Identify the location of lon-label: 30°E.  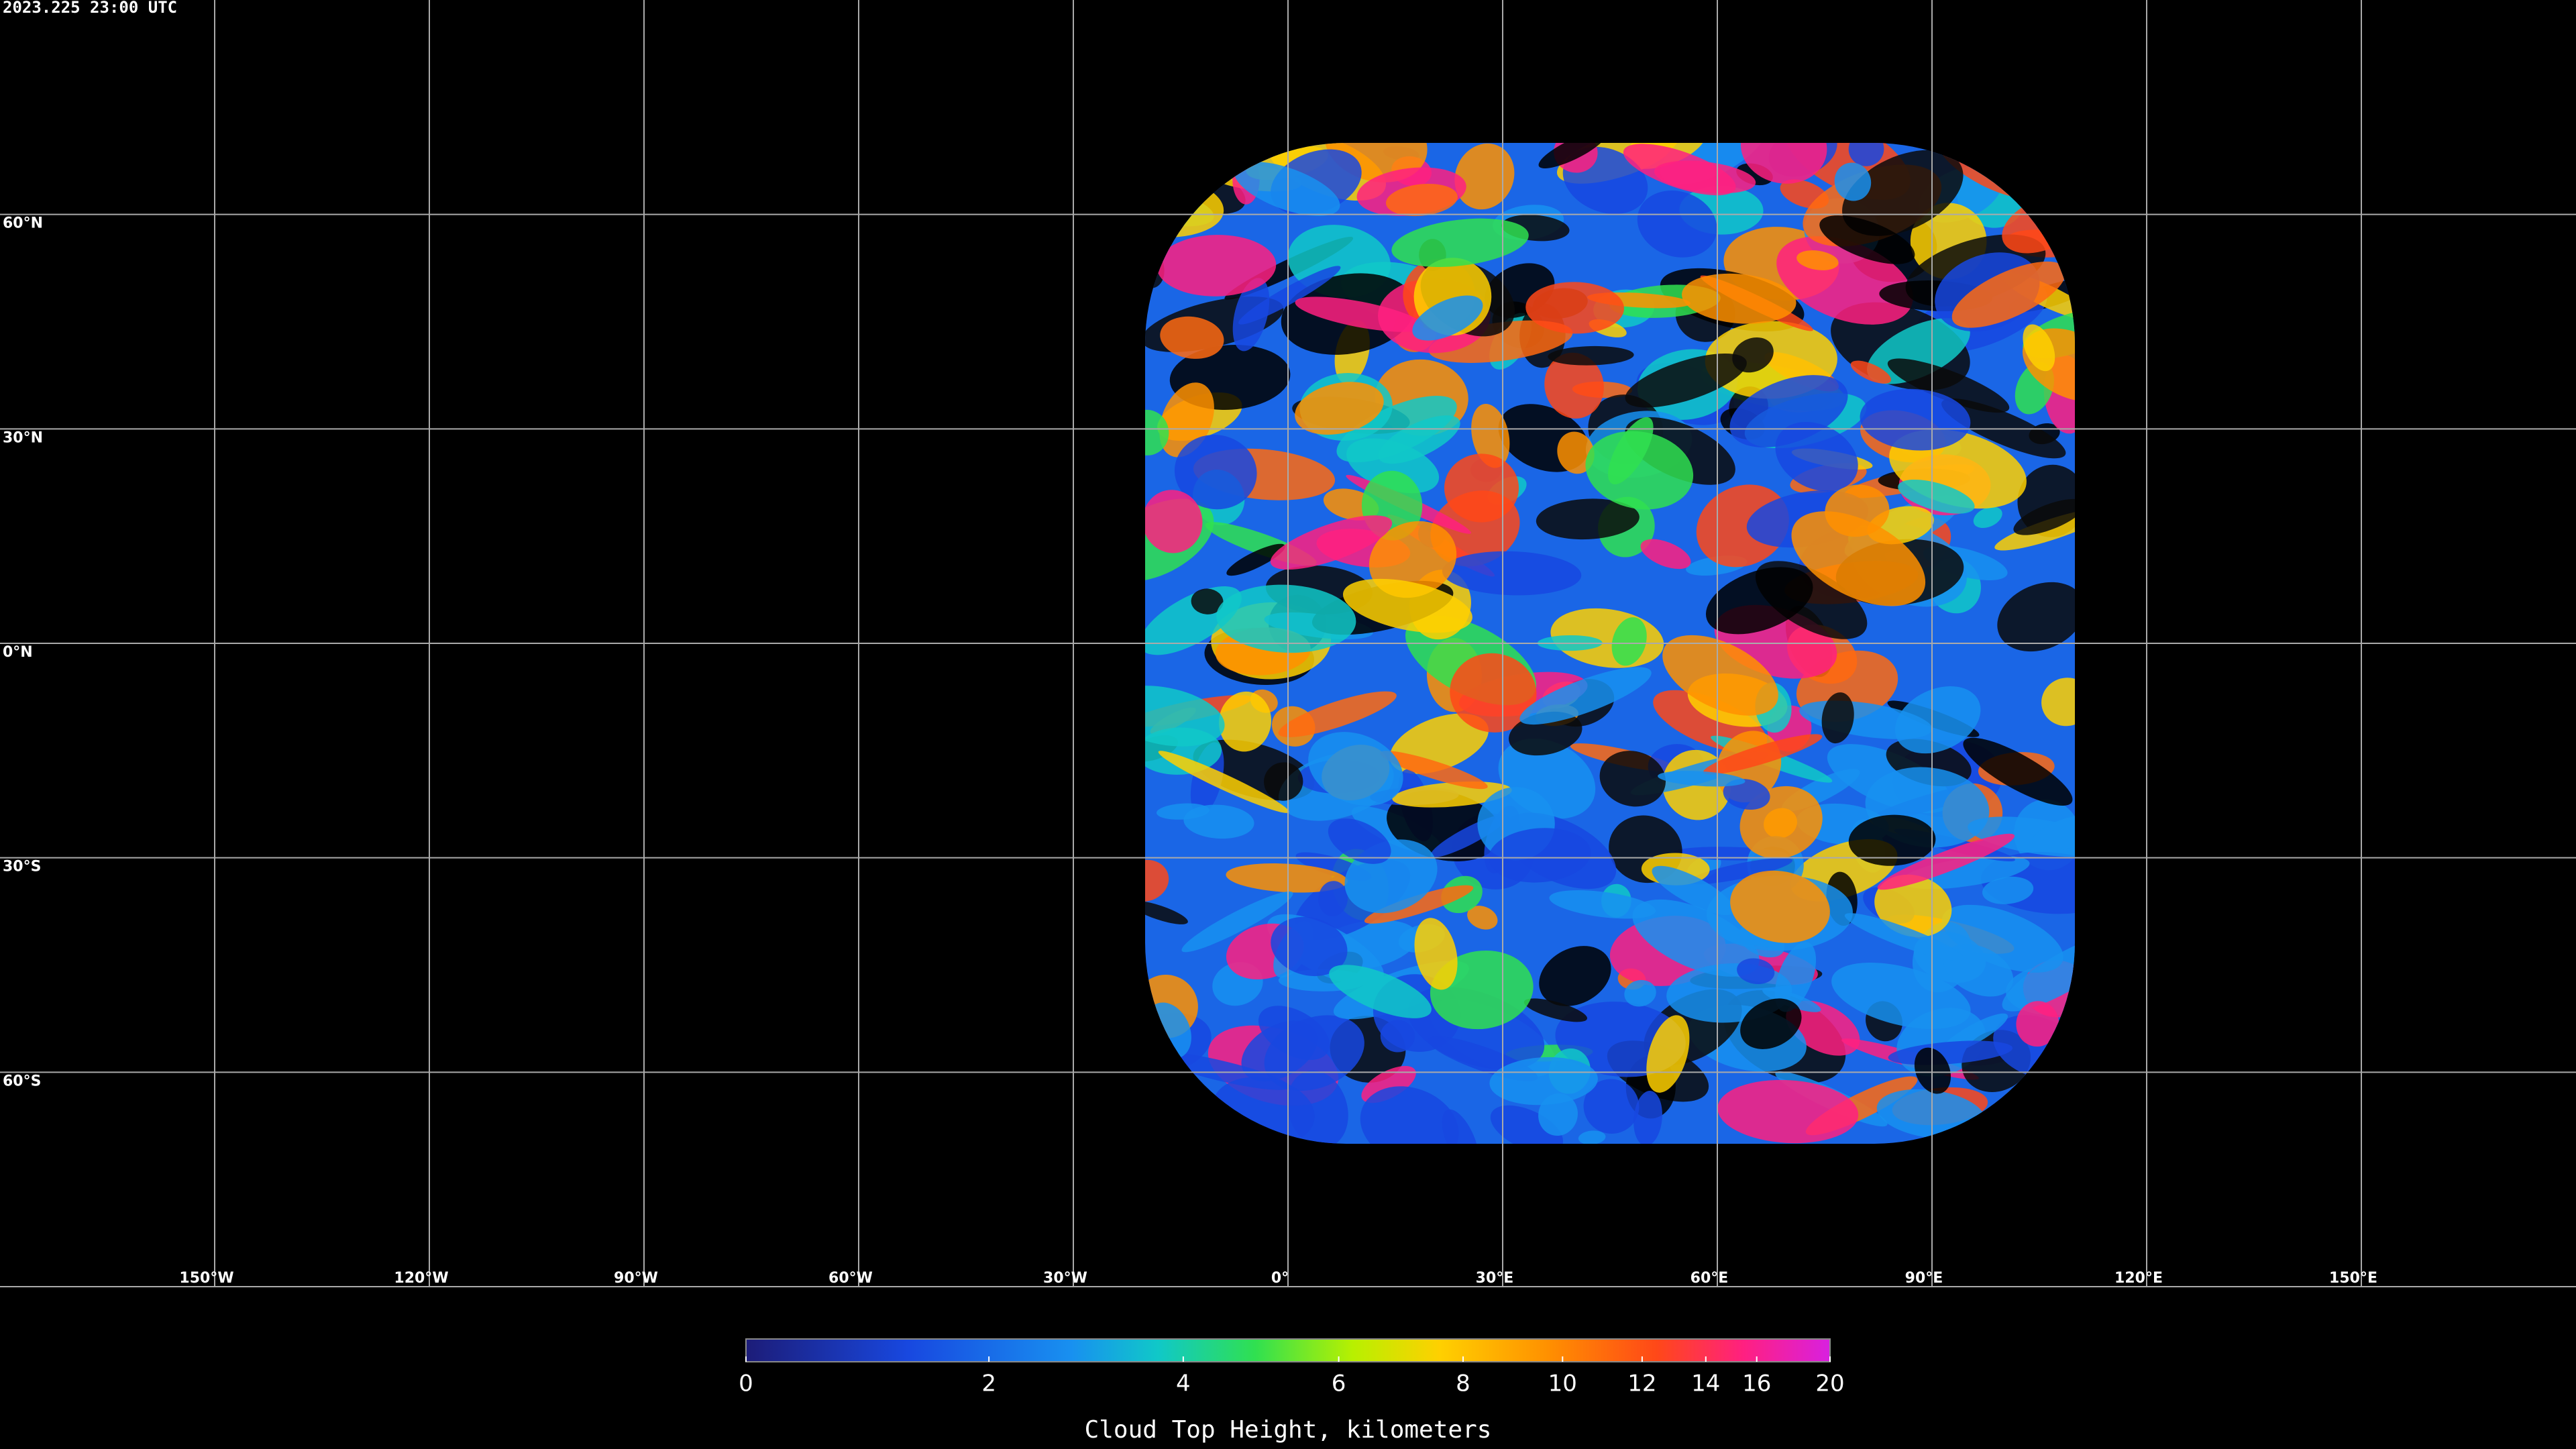
(1495, 1278).